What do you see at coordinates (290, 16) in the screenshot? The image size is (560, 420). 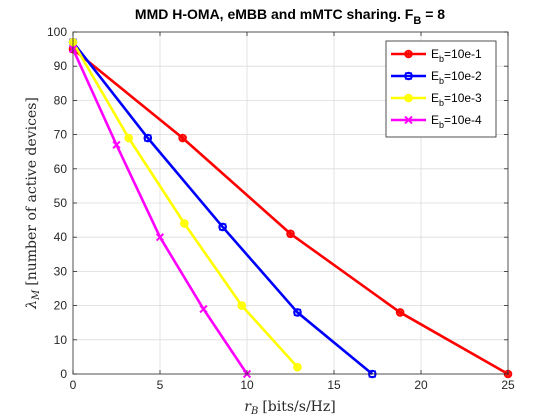 I see `chart-title: MMD H-OMA, eMBB and mMTC sharing. FB = 8` at bounding box center [290, 16].